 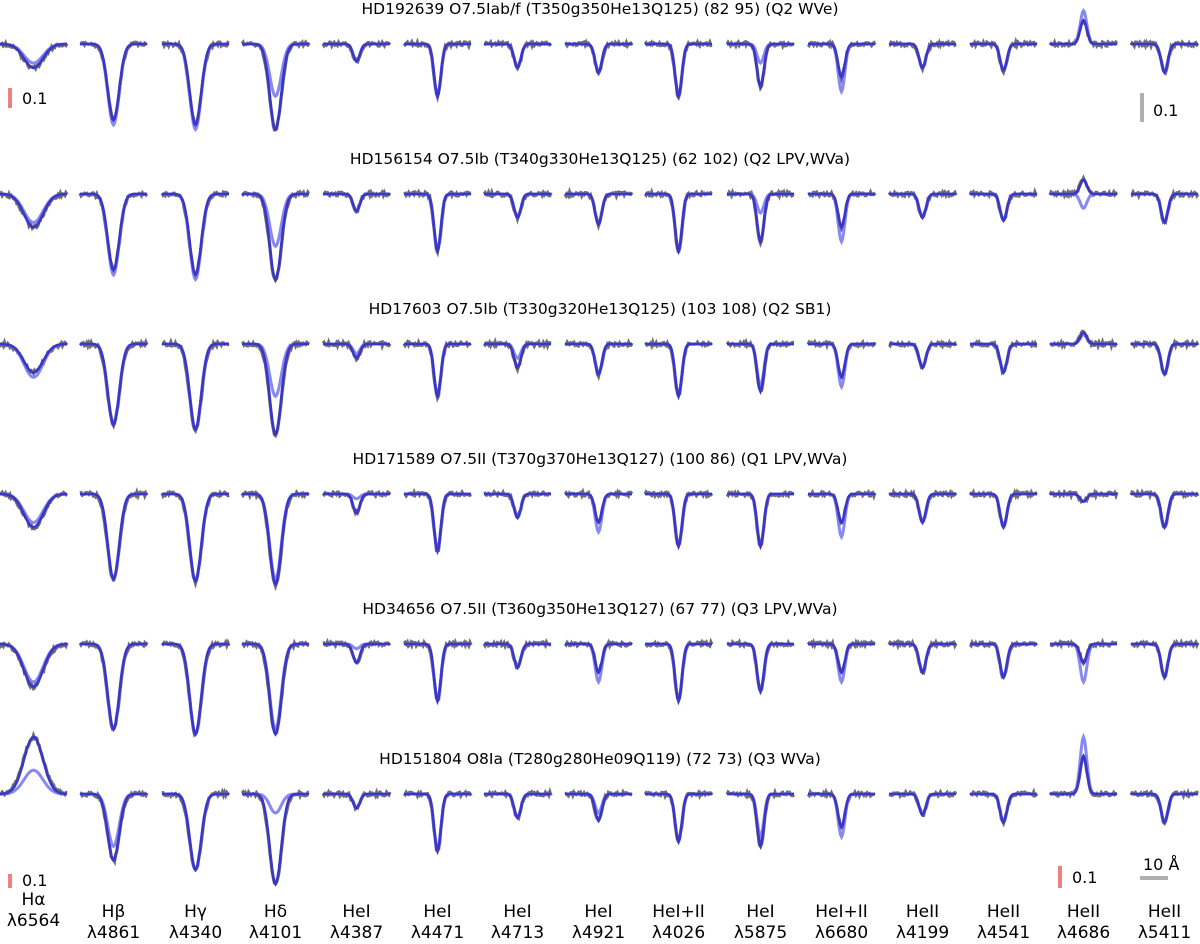 I want to click on line-wavelength-label: λ4387, so click(x=356, y=933).